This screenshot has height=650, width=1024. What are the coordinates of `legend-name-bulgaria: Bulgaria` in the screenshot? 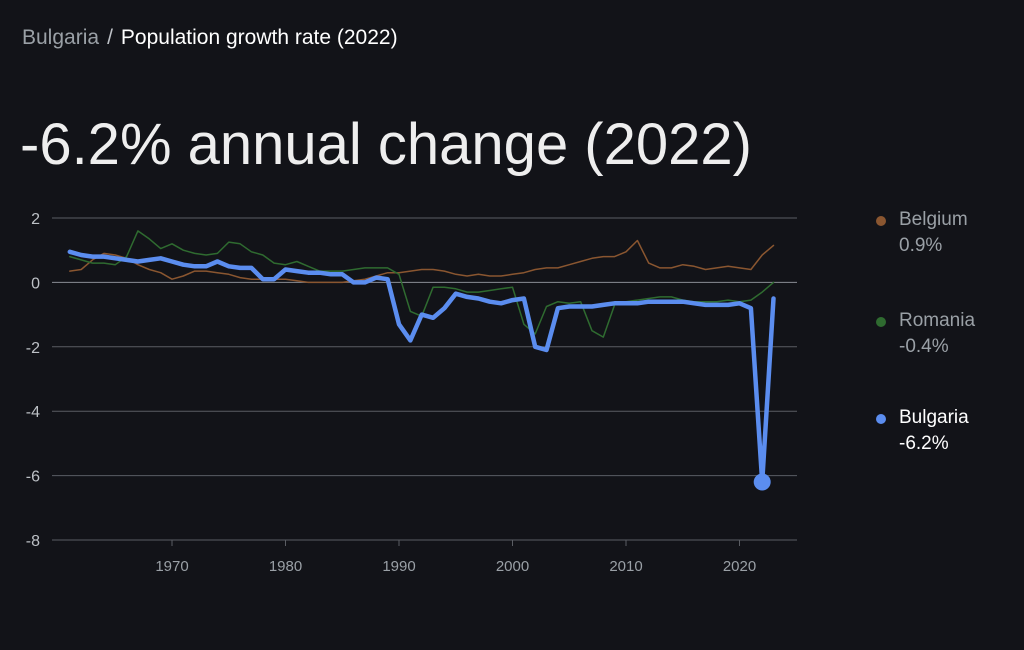 It's located at (934, 417).